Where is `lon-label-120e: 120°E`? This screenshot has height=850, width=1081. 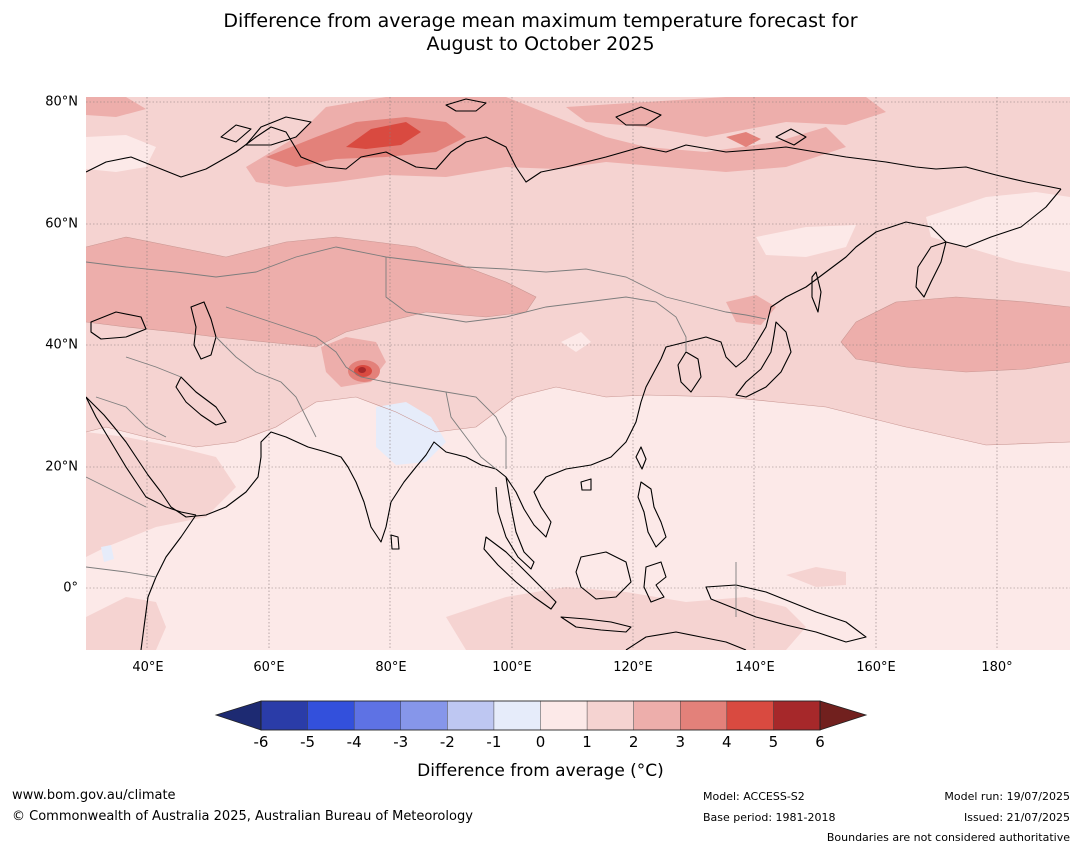 lon-label-120e: 120°E is located at coordinates (633, 667).